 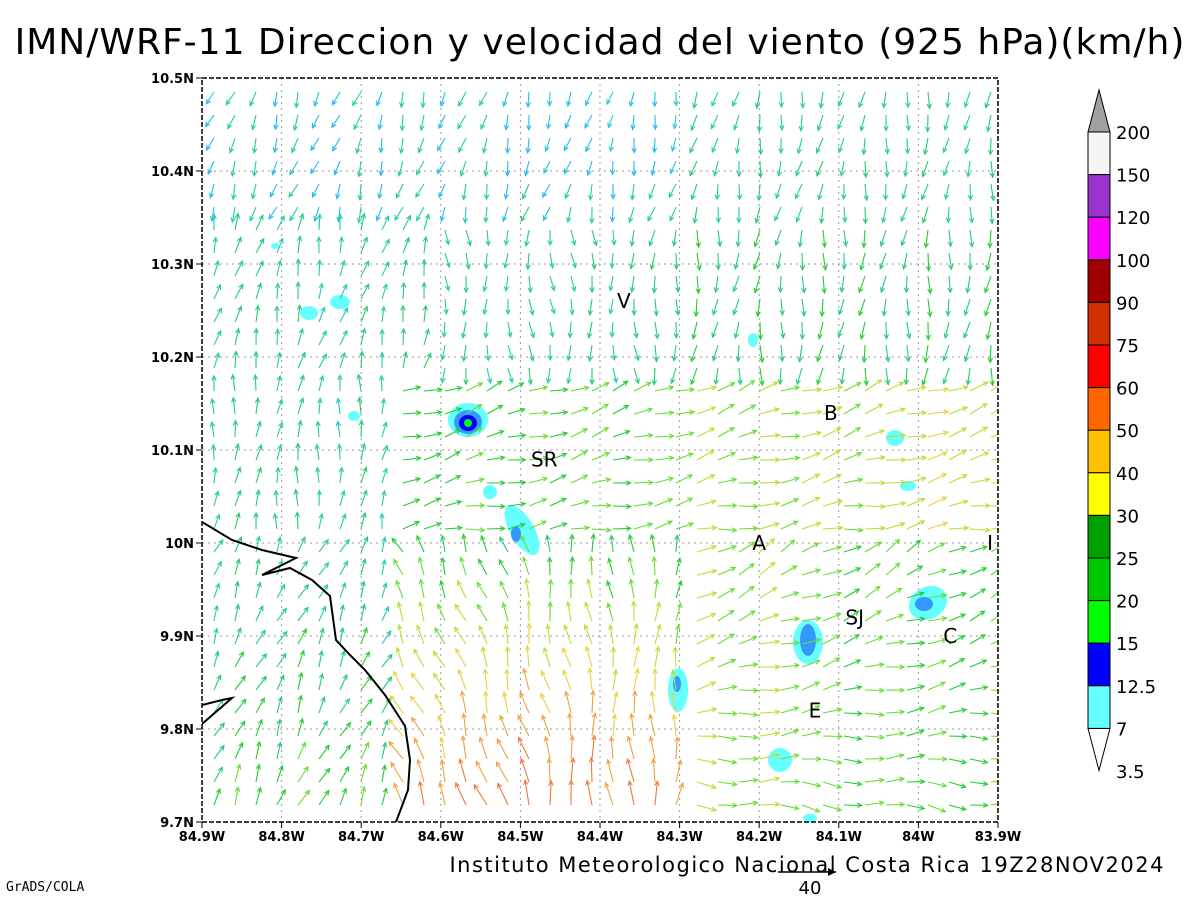 I want to click on software-credit: GrADS/COLA, so click(x=45, y=887).